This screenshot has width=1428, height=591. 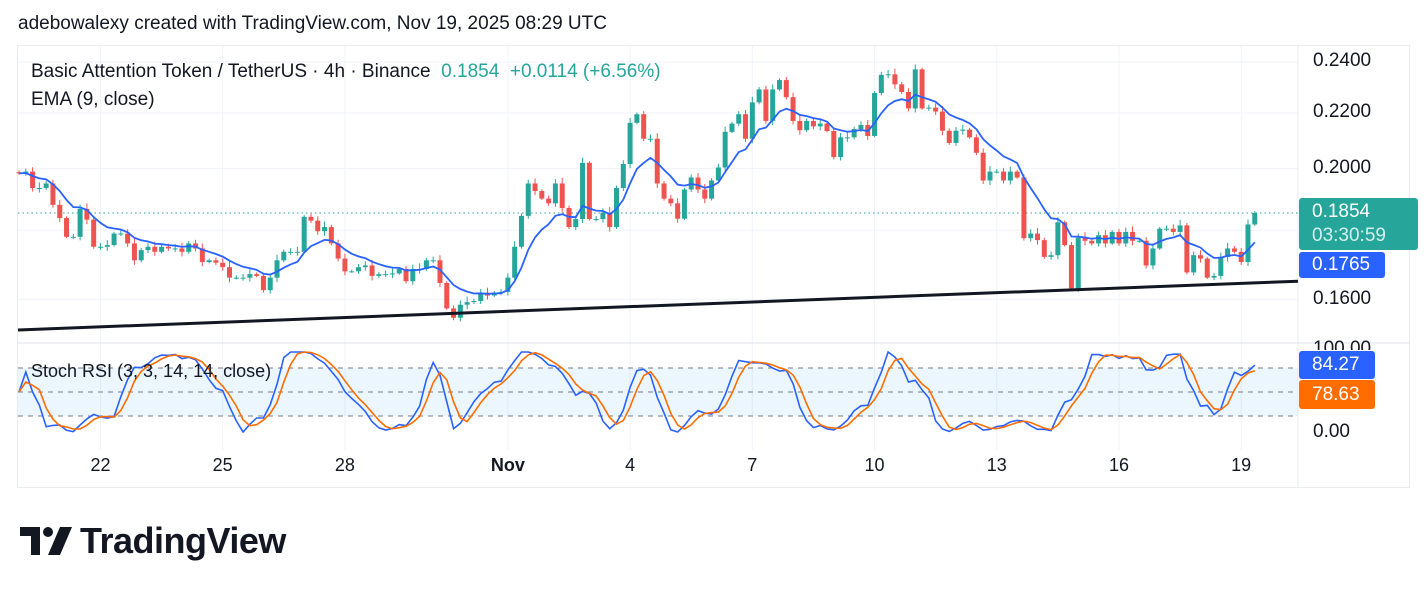 I want to click on trendline, so click(x=658, y=305).